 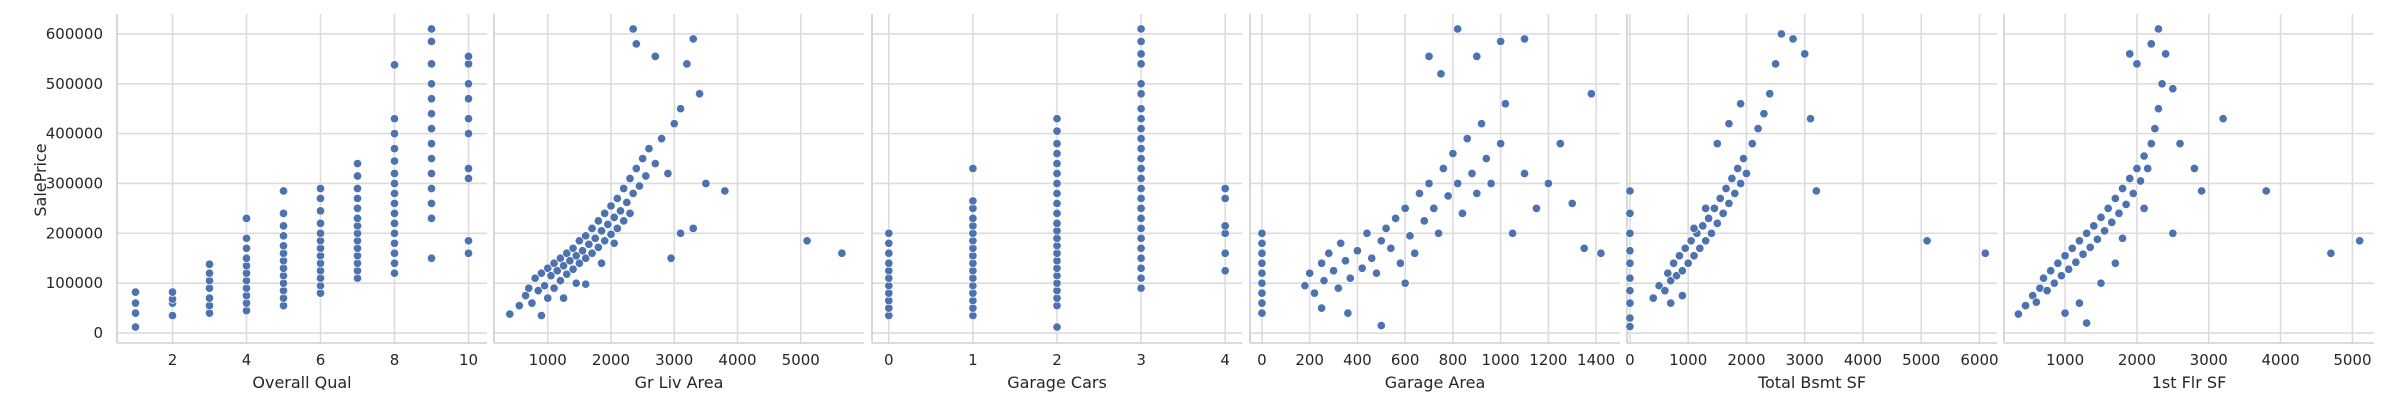 I want to click on x-axis-label: Gr Liv Area, so click(x=679, y=382).